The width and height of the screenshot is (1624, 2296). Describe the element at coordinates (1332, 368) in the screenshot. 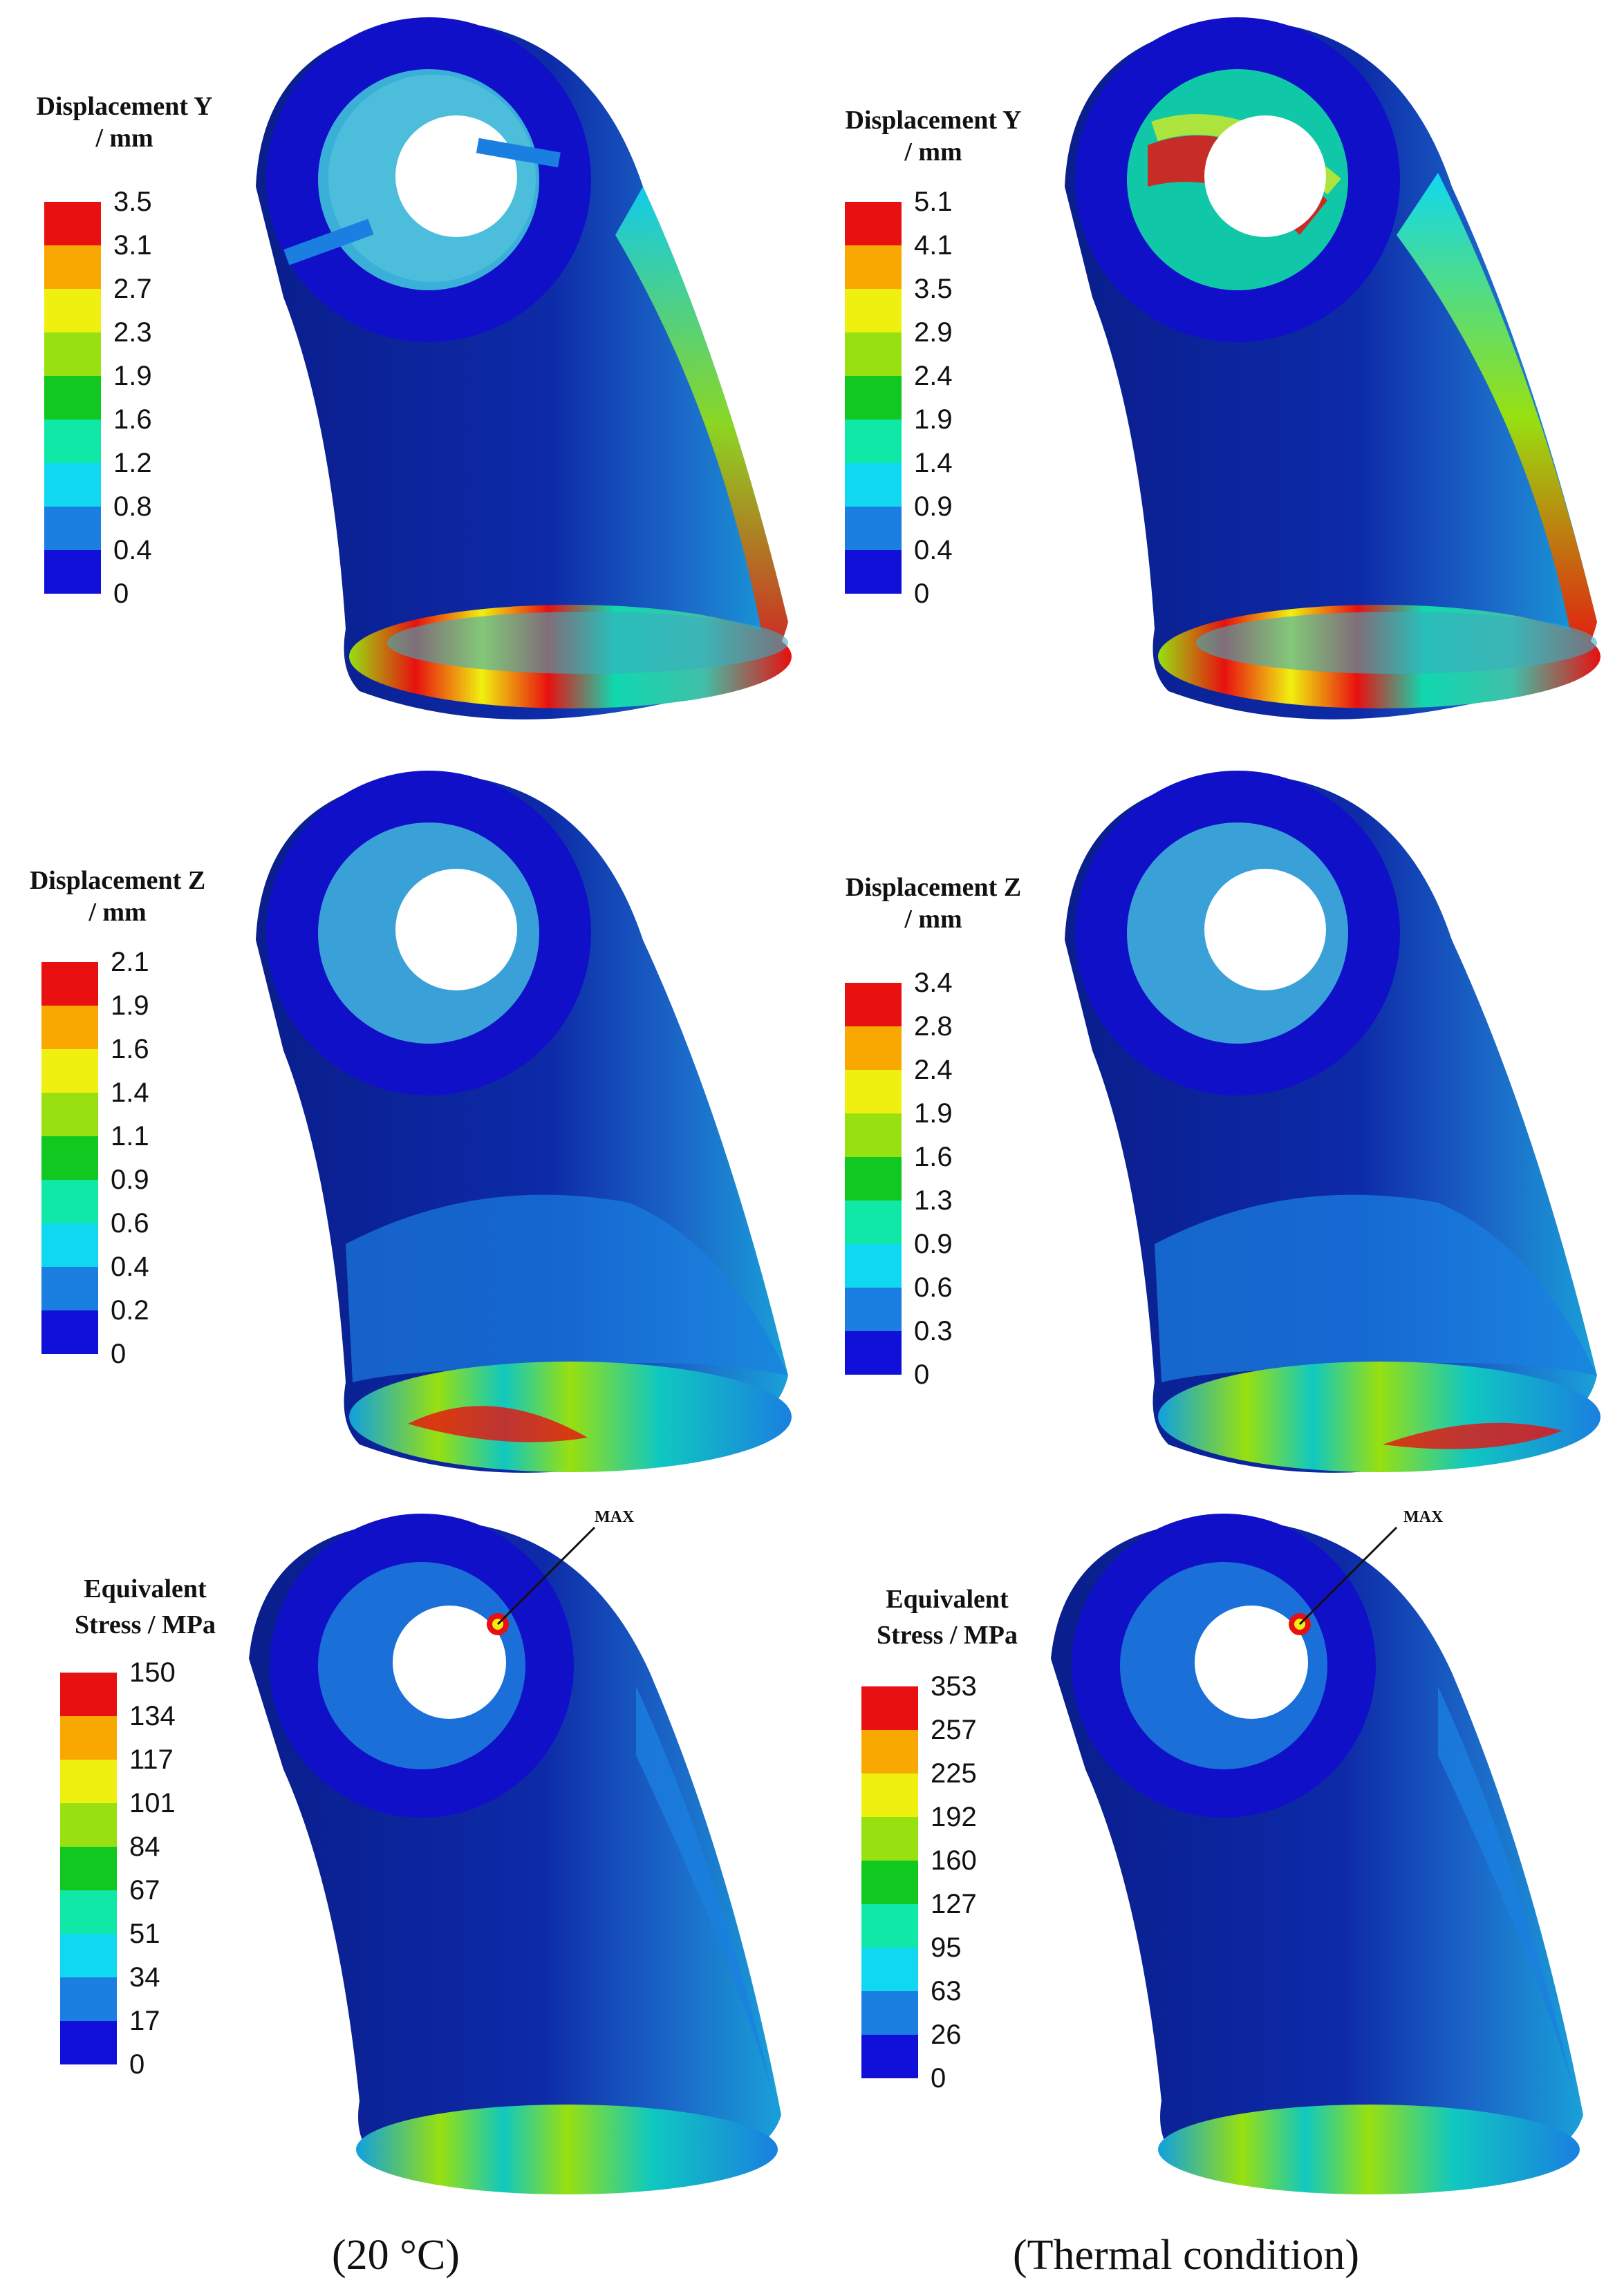

I see `fe-model-displacement-y-thermal` at that location.